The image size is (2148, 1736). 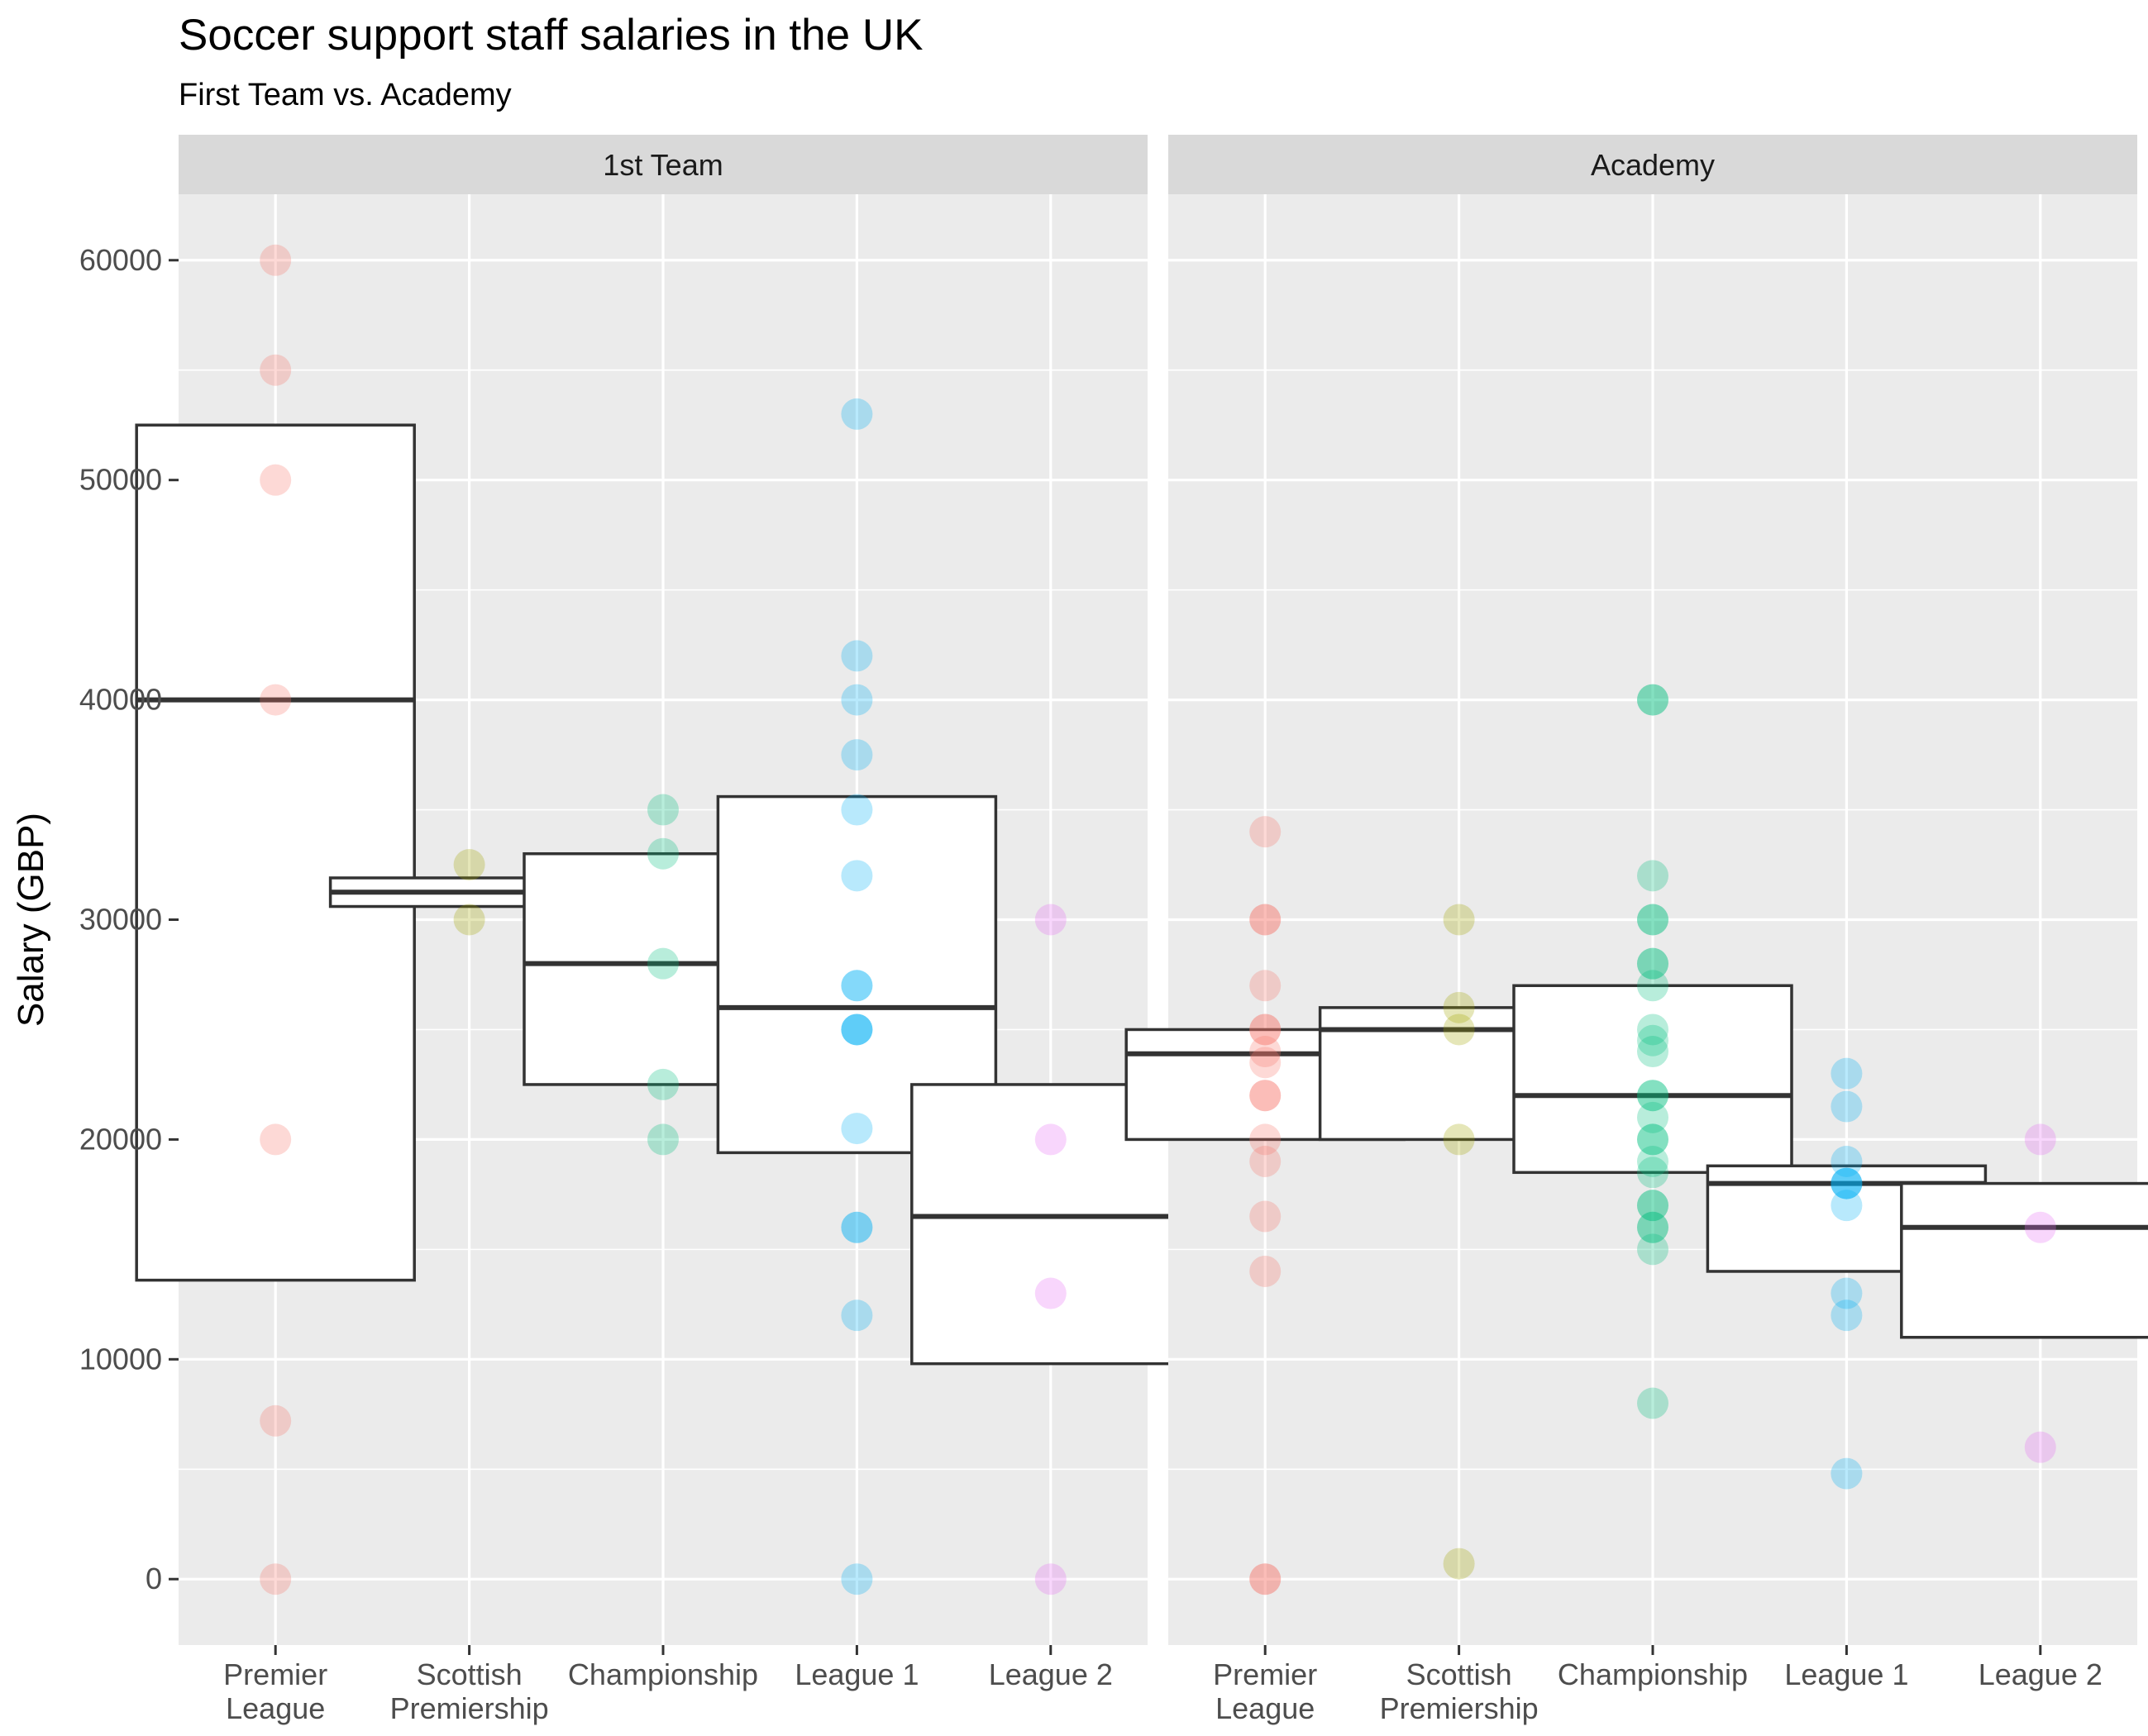 I want to click on y-tick-label: 50000, so click(x=121, y=480).